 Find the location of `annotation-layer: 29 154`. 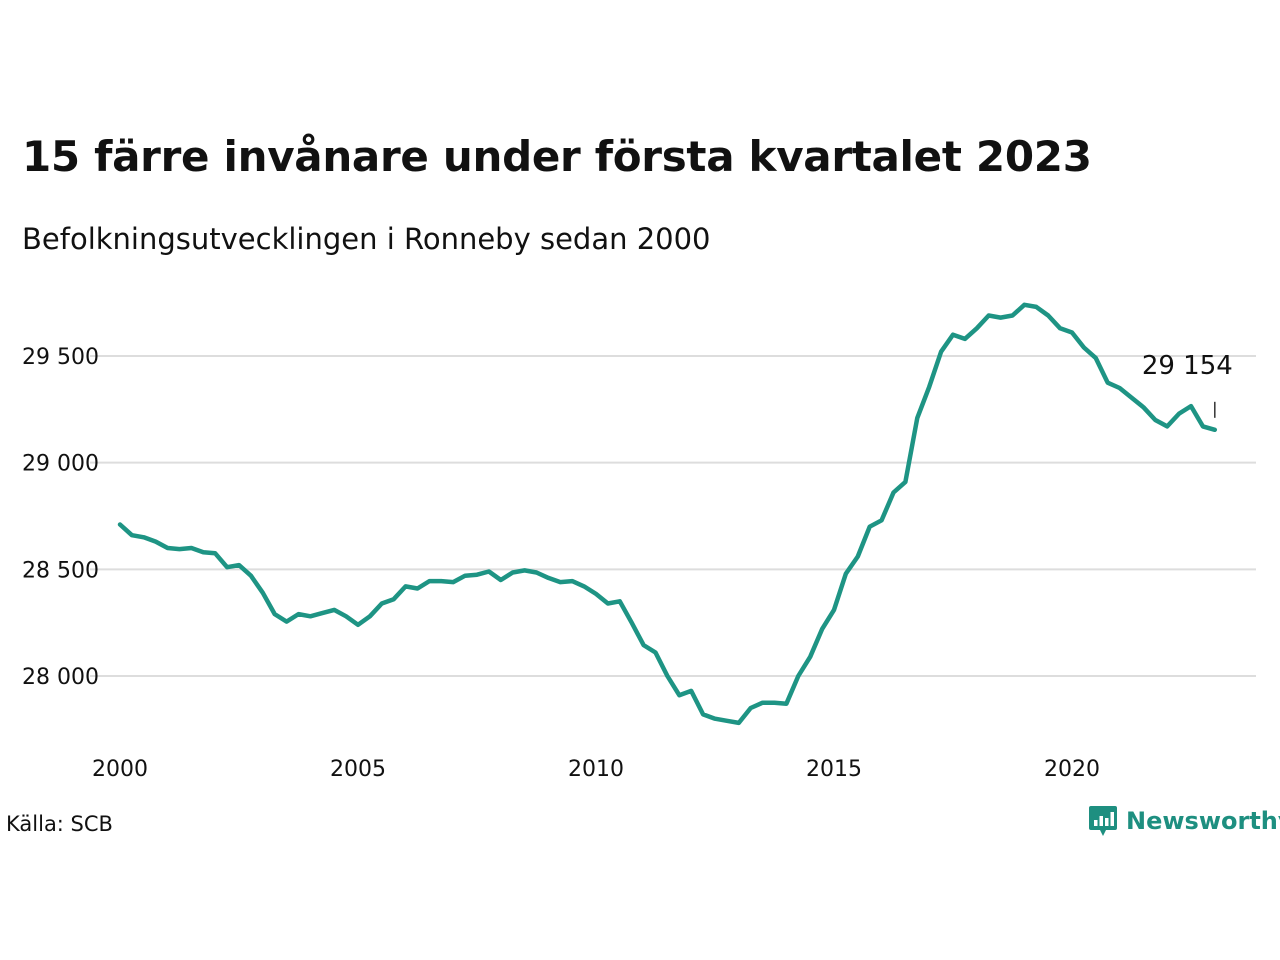

annotation-layer: 29 154 is located at coordinates (1187, 384).